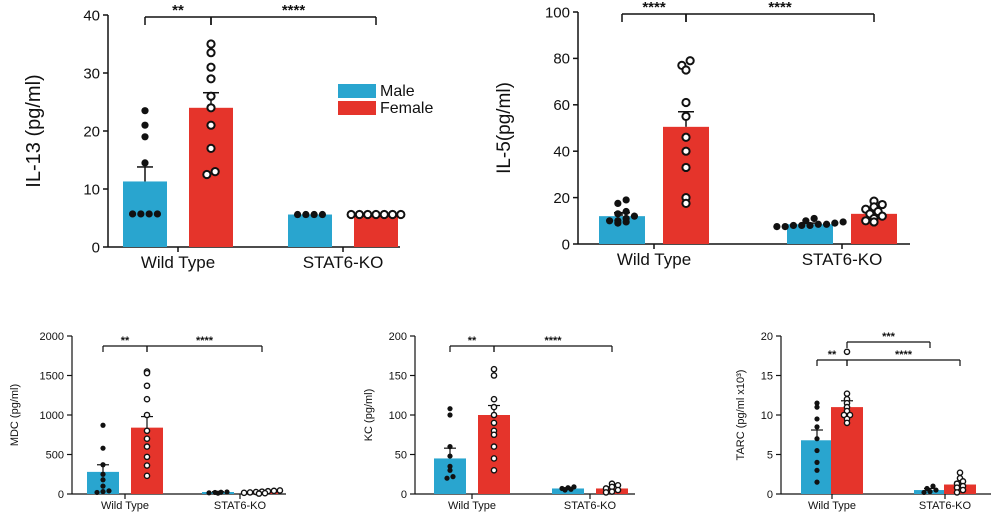 This screenshot has height=518, width=1004. Describe the element at coordinates (357, 91) in the screenshot. I see `legend-swatch-male` at that location.